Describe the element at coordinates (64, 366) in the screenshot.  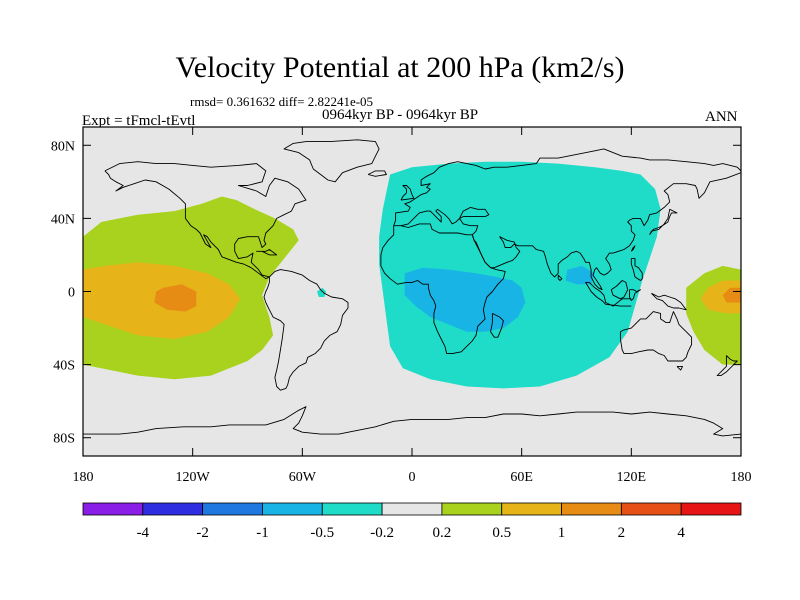
I see `y-tick-label: 40S` at that location.